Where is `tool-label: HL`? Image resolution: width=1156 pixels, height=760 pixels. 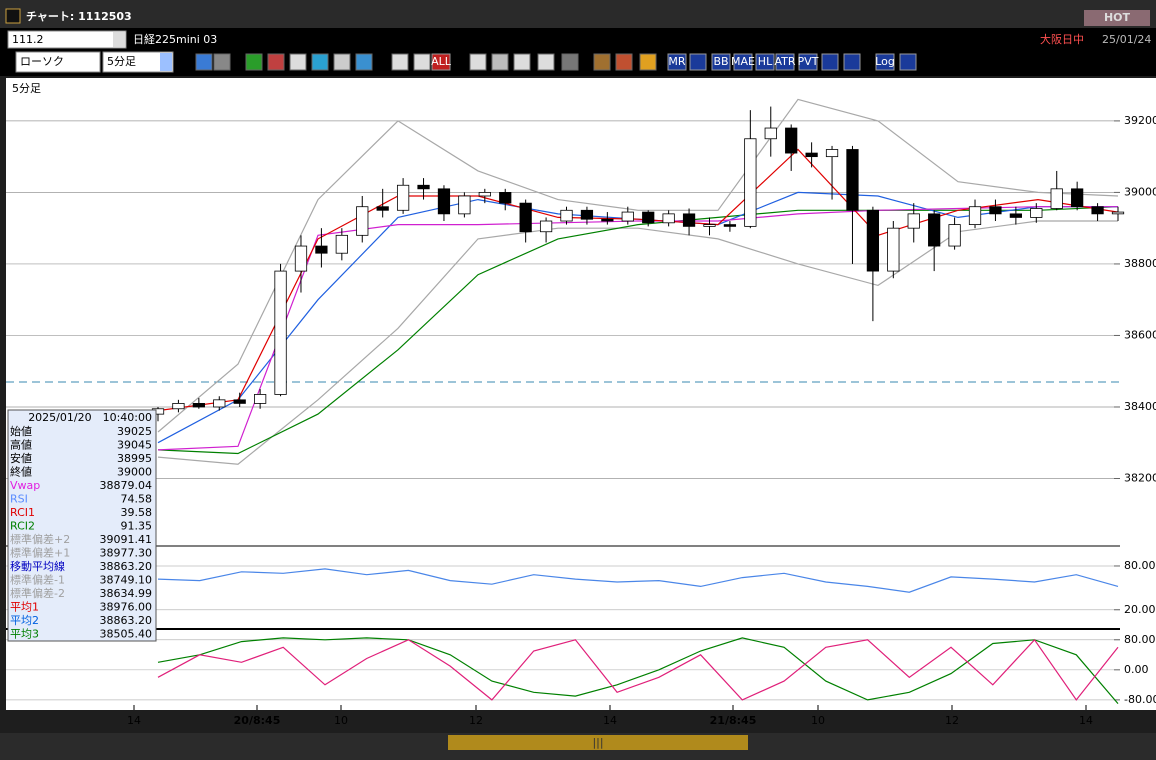 tool-label: HL is located at coordinates (765, 61).